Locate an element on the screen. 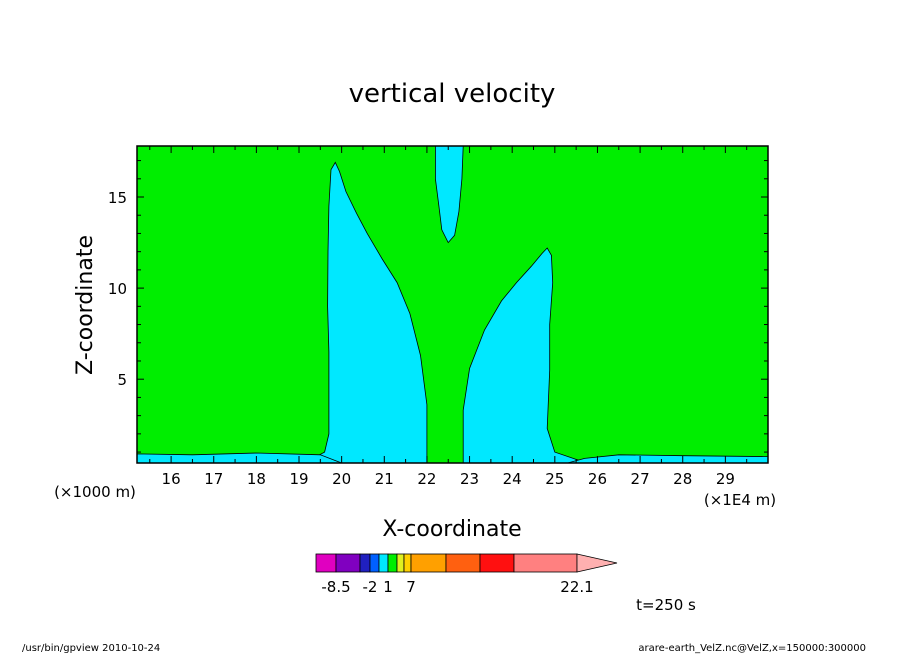 This screenshot has width=904, height=654. x-tick-label-4: 20 is located at coordinates (341, 479).